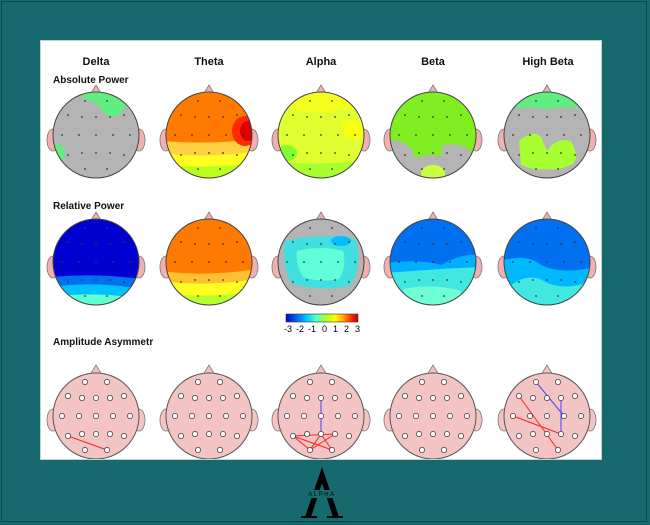 The image size is (650, 525). What do you see at coordinates (433, 131) in the screenshot?
I see `head-abs-beta` at bounding box center [433, 131].